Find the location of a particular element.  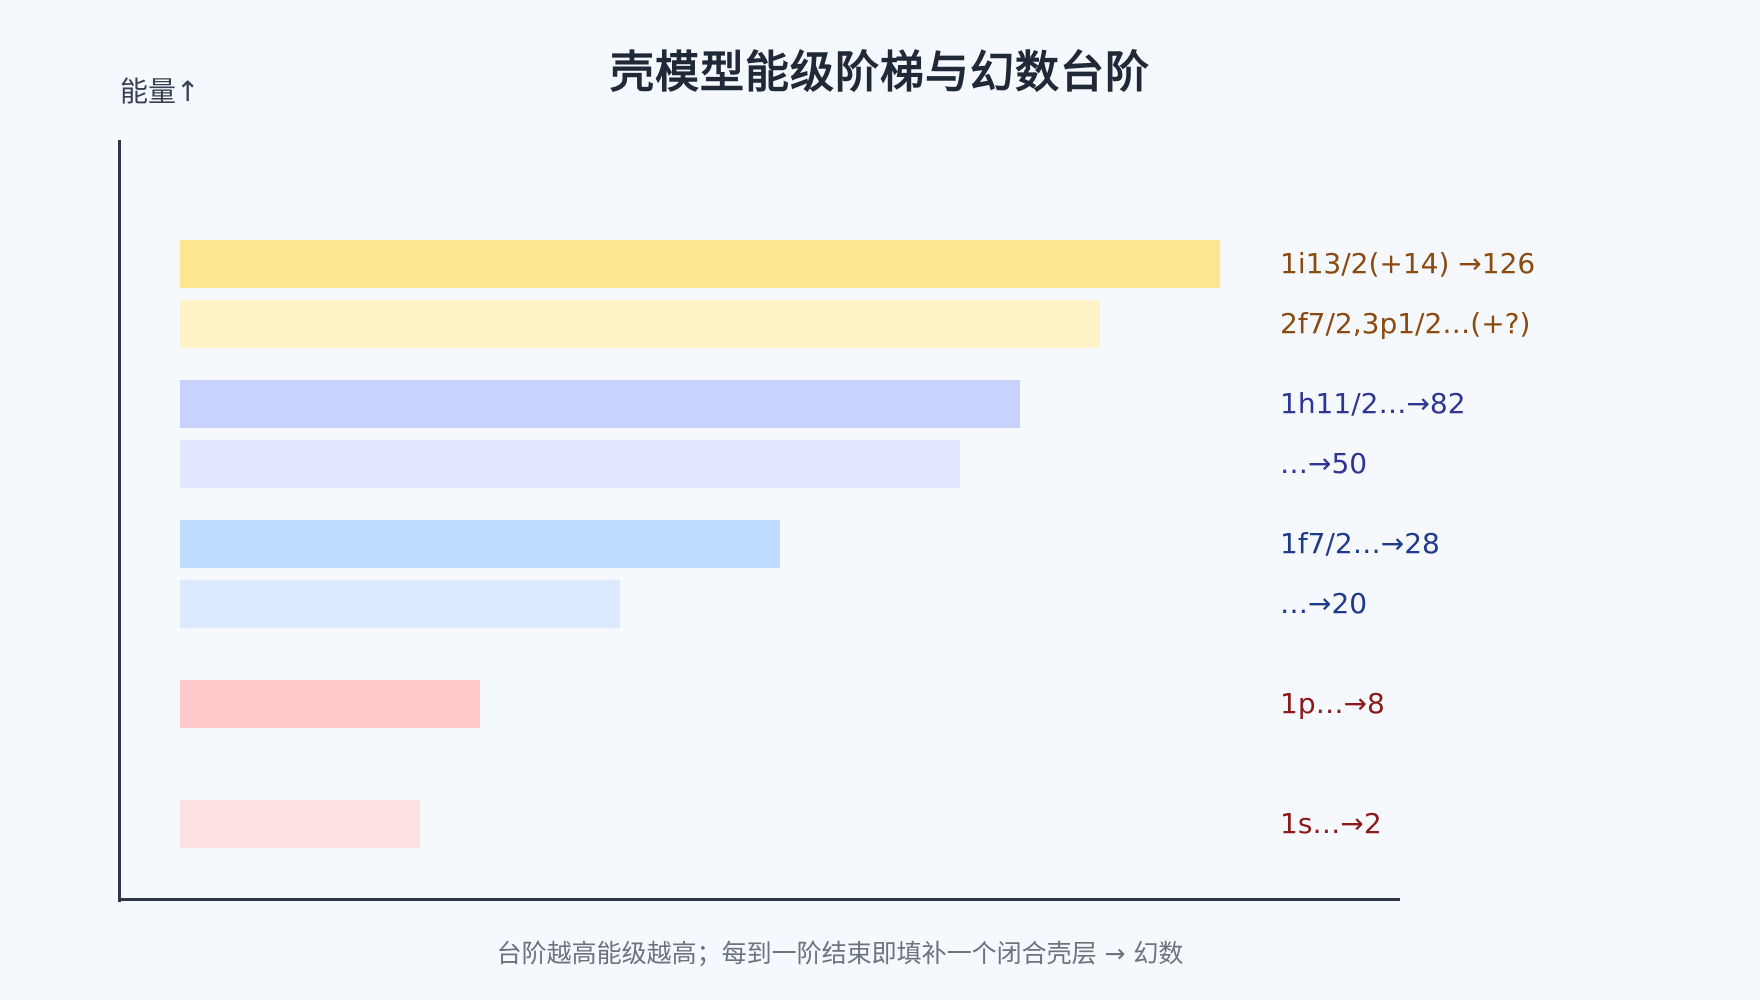

level-label: 1p…→8 is located at coordinates (1332, 703).